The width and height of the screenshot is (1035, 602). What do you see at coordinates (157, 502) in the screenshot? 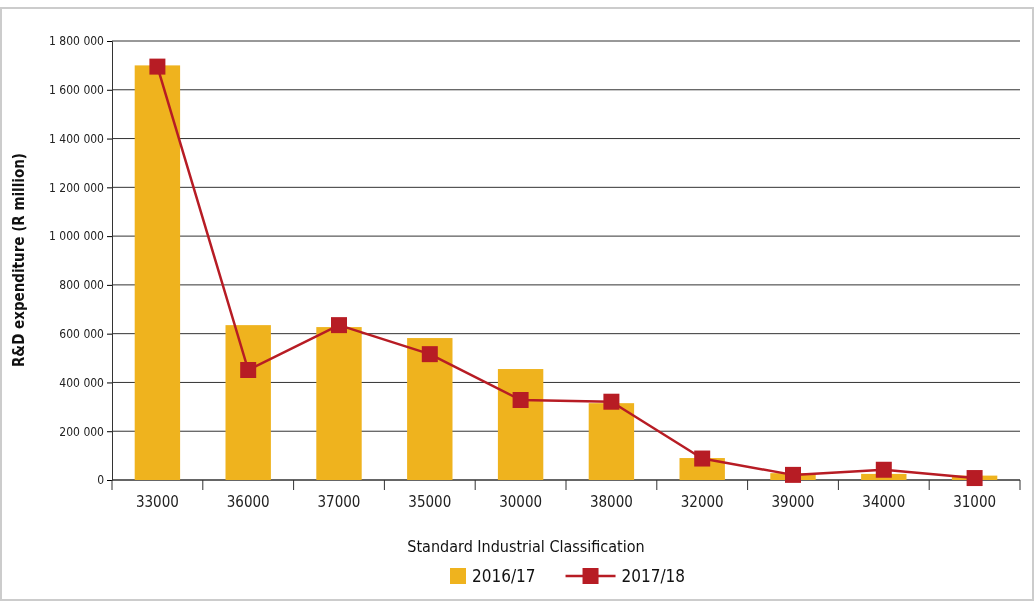
I see `x-tick-label: 33000` at bounding box center [157, 502].